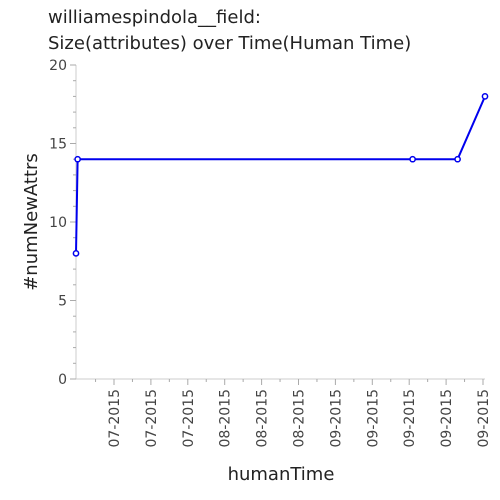 The image size is (500, 500). What do you see at coordinates (31, 222) in the screenshot?
I see `y-axis-label: #numNewAttrs` at bounding box center [31, 222].